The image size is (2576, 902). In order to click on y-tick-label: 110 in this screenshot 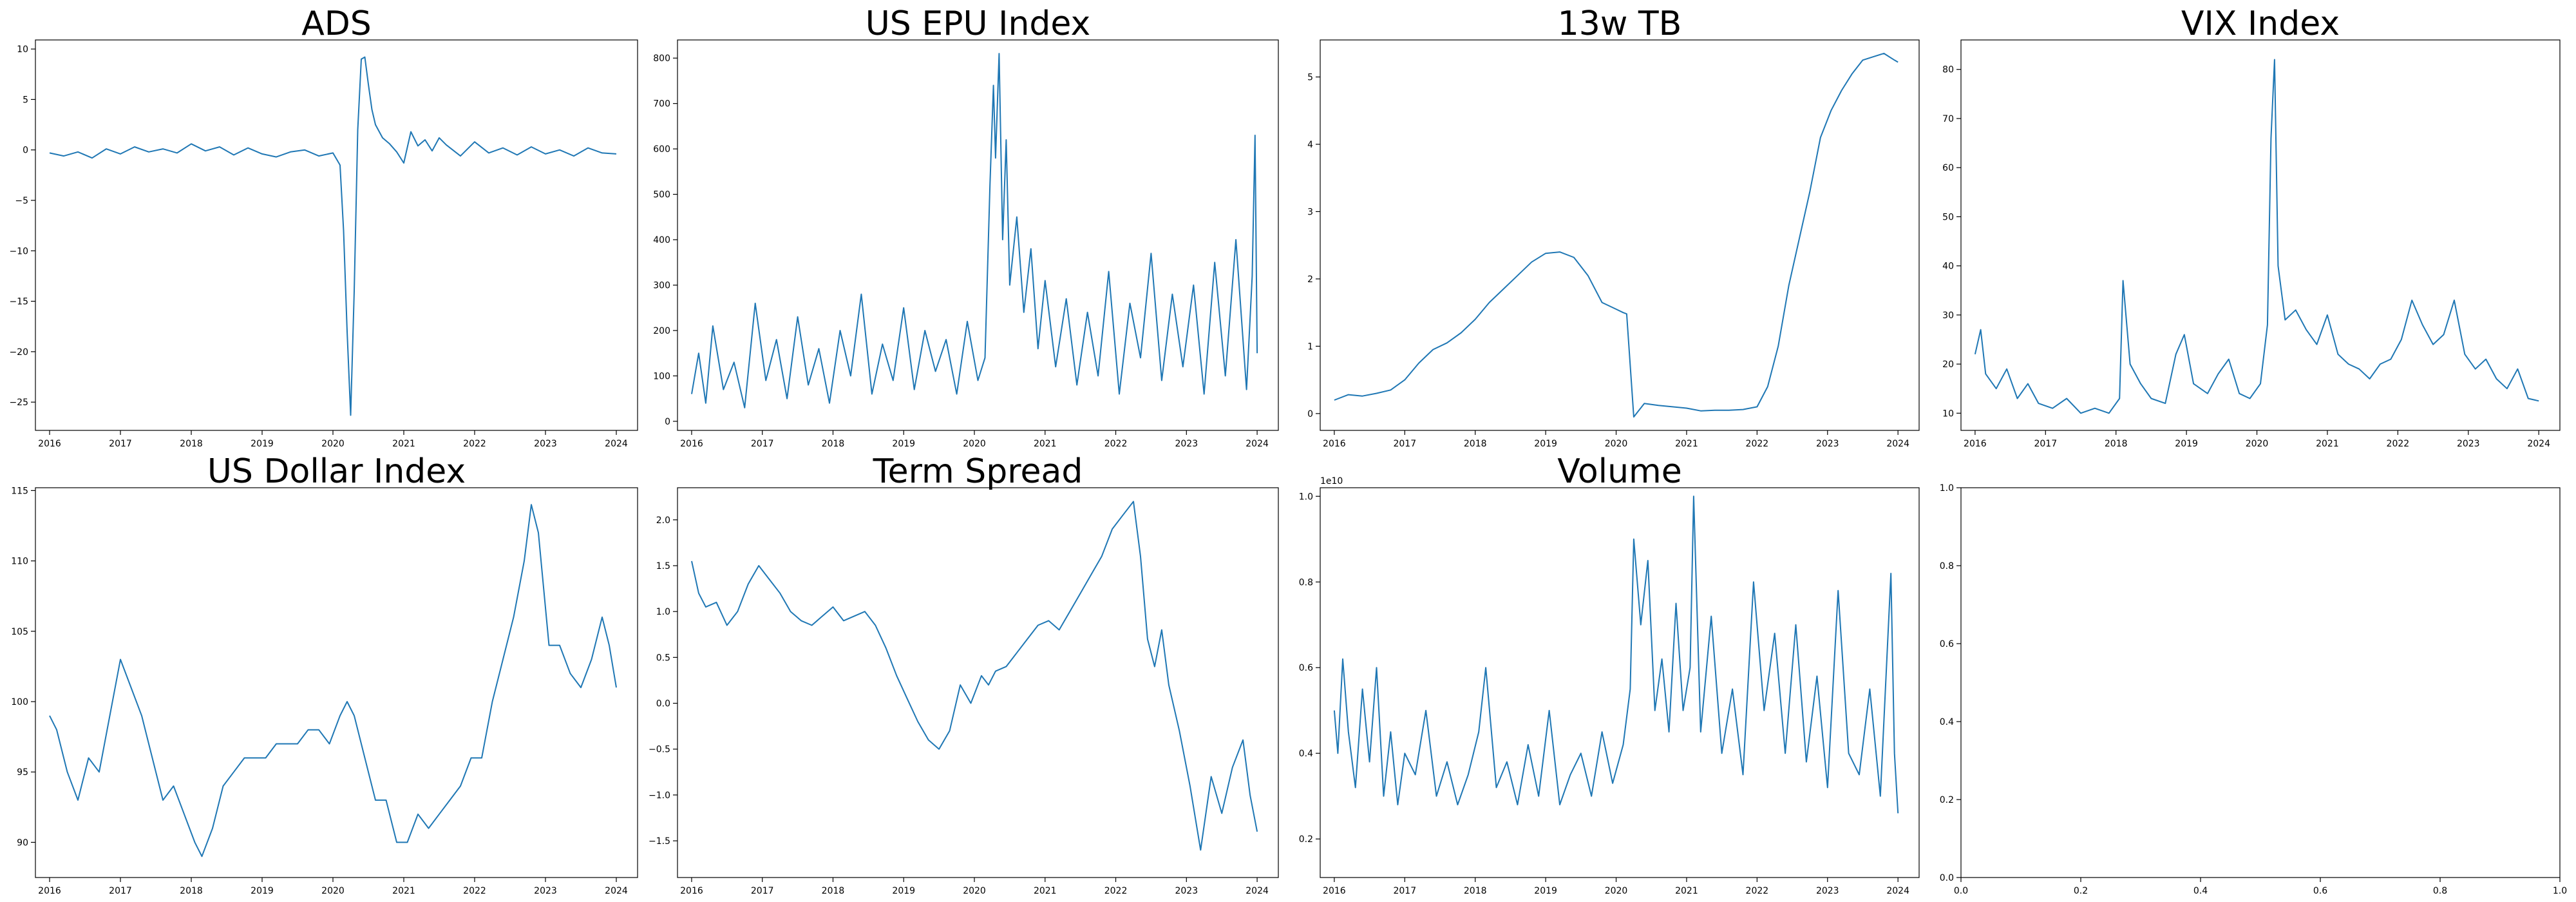, I will do `click(19, 562)`.